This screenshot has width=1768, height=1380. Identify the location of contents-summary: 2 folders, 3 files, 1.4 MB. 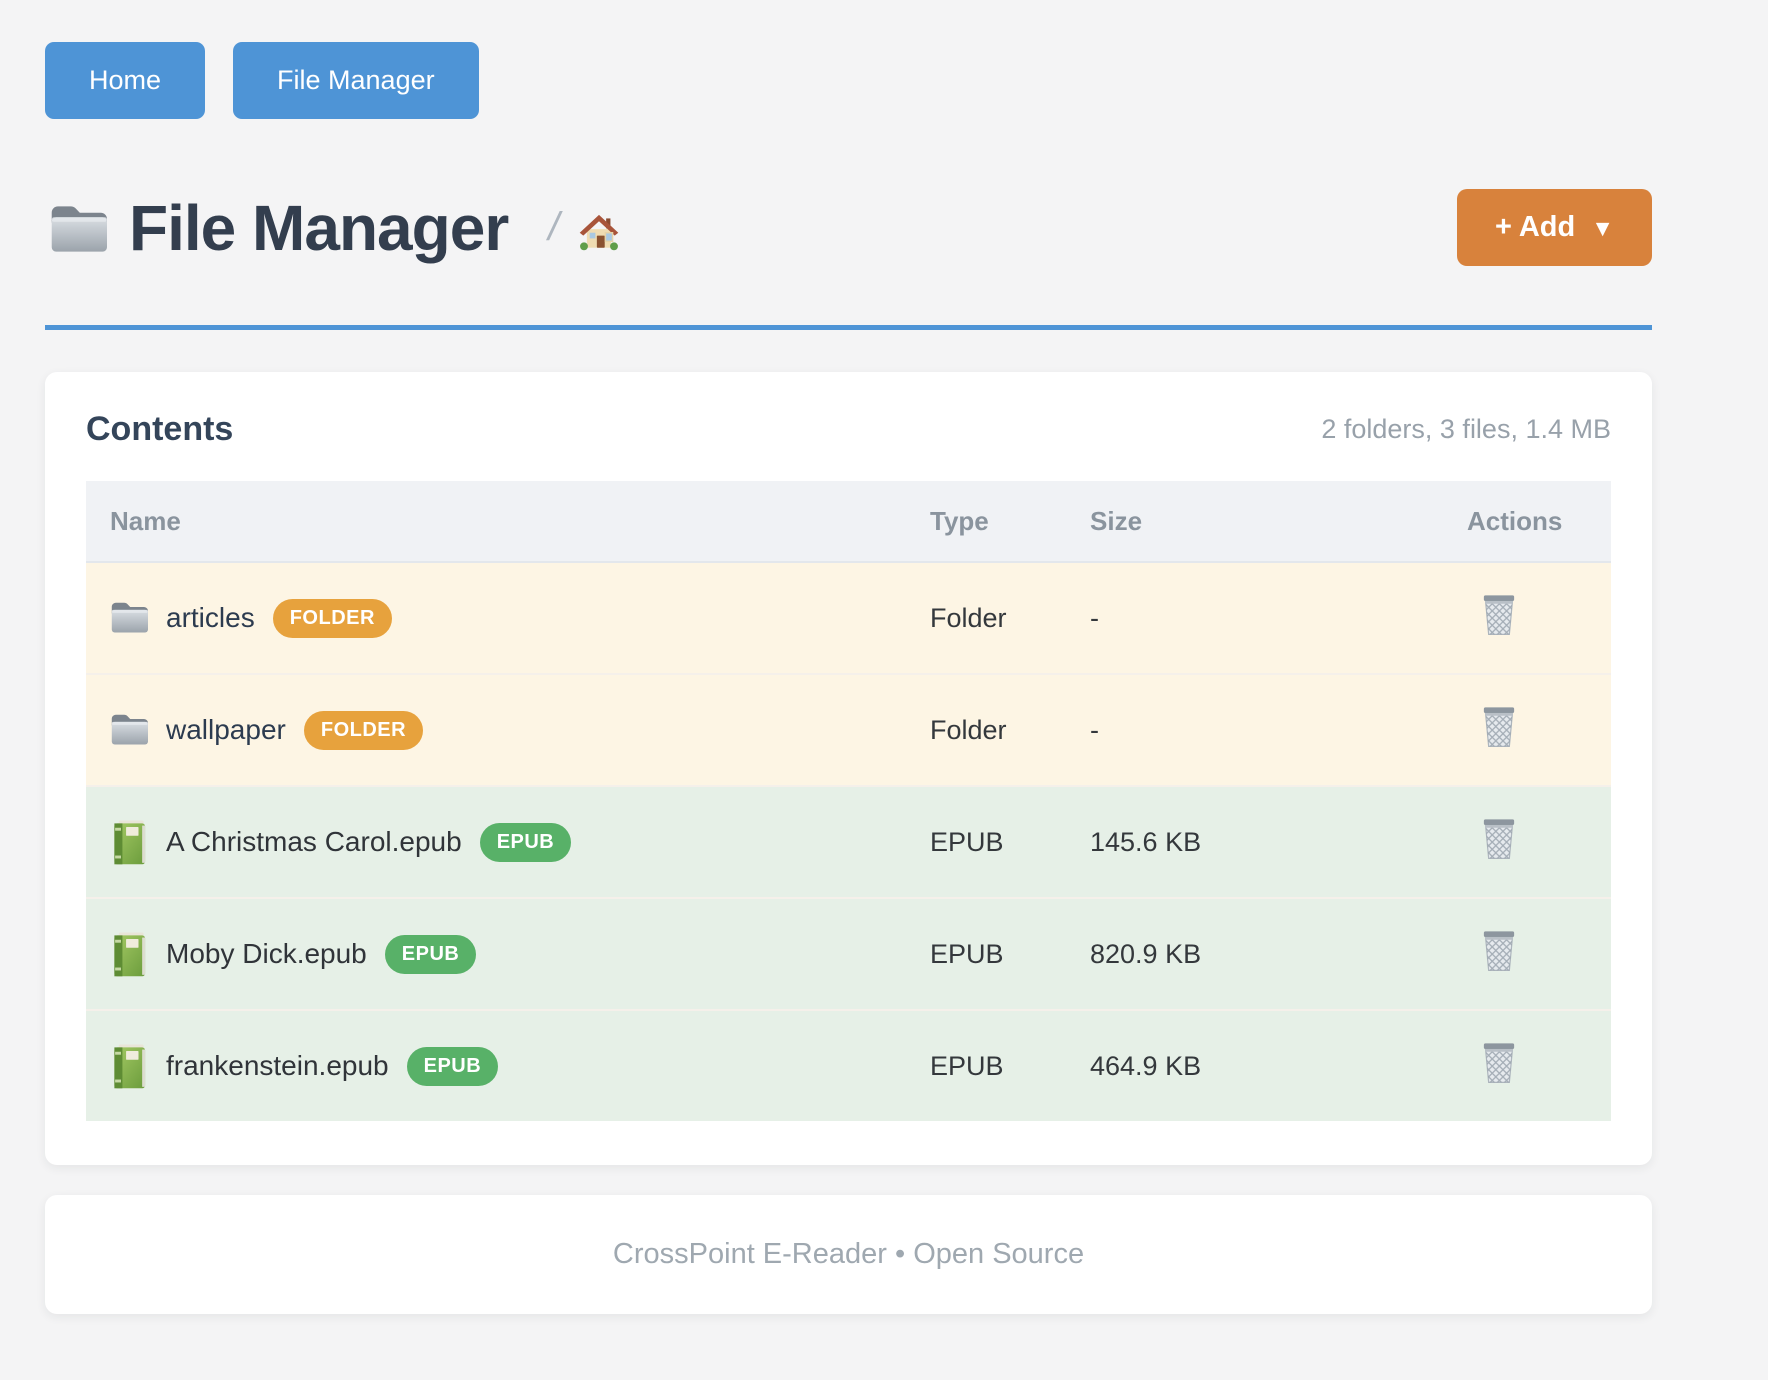
(1466, 429).